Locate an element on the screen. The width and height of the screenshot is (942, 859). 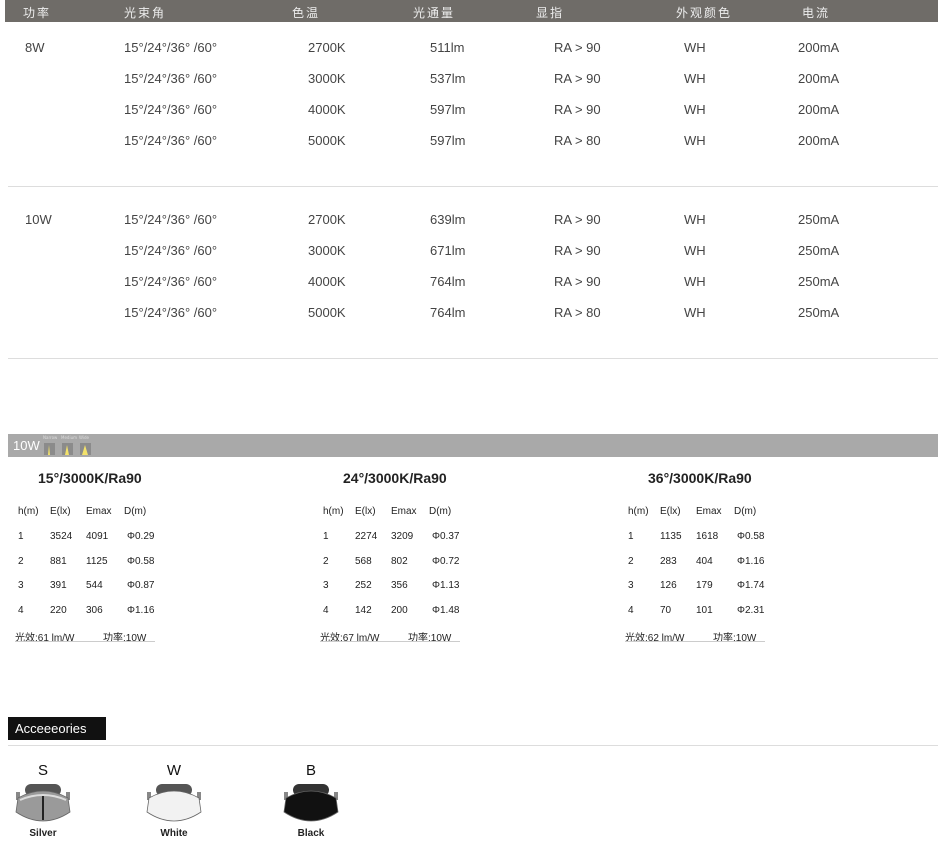
table-cell: 404 is located at coordinates (704, 561).